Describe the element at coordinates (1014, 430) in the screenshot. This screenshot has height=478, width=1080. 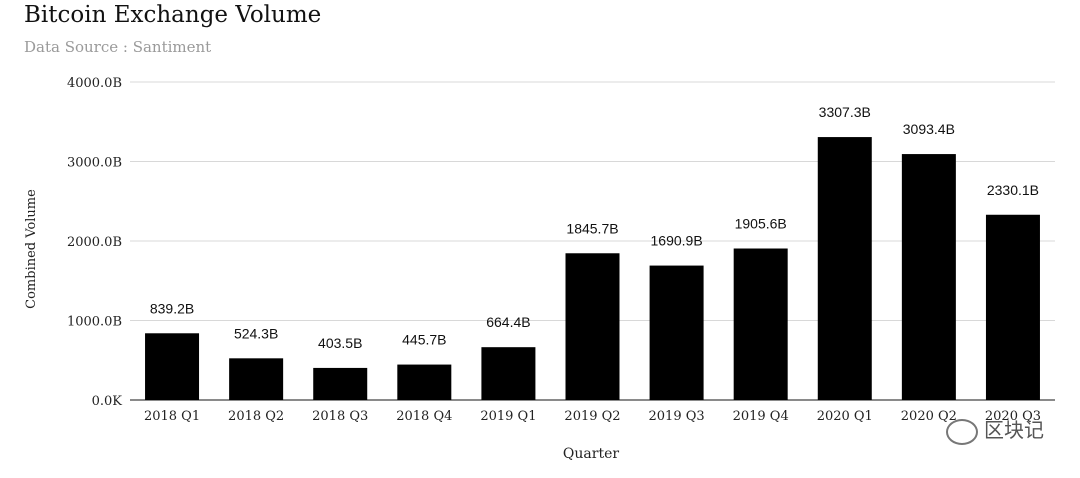
I see `watermark-text: 区块记` at that location.